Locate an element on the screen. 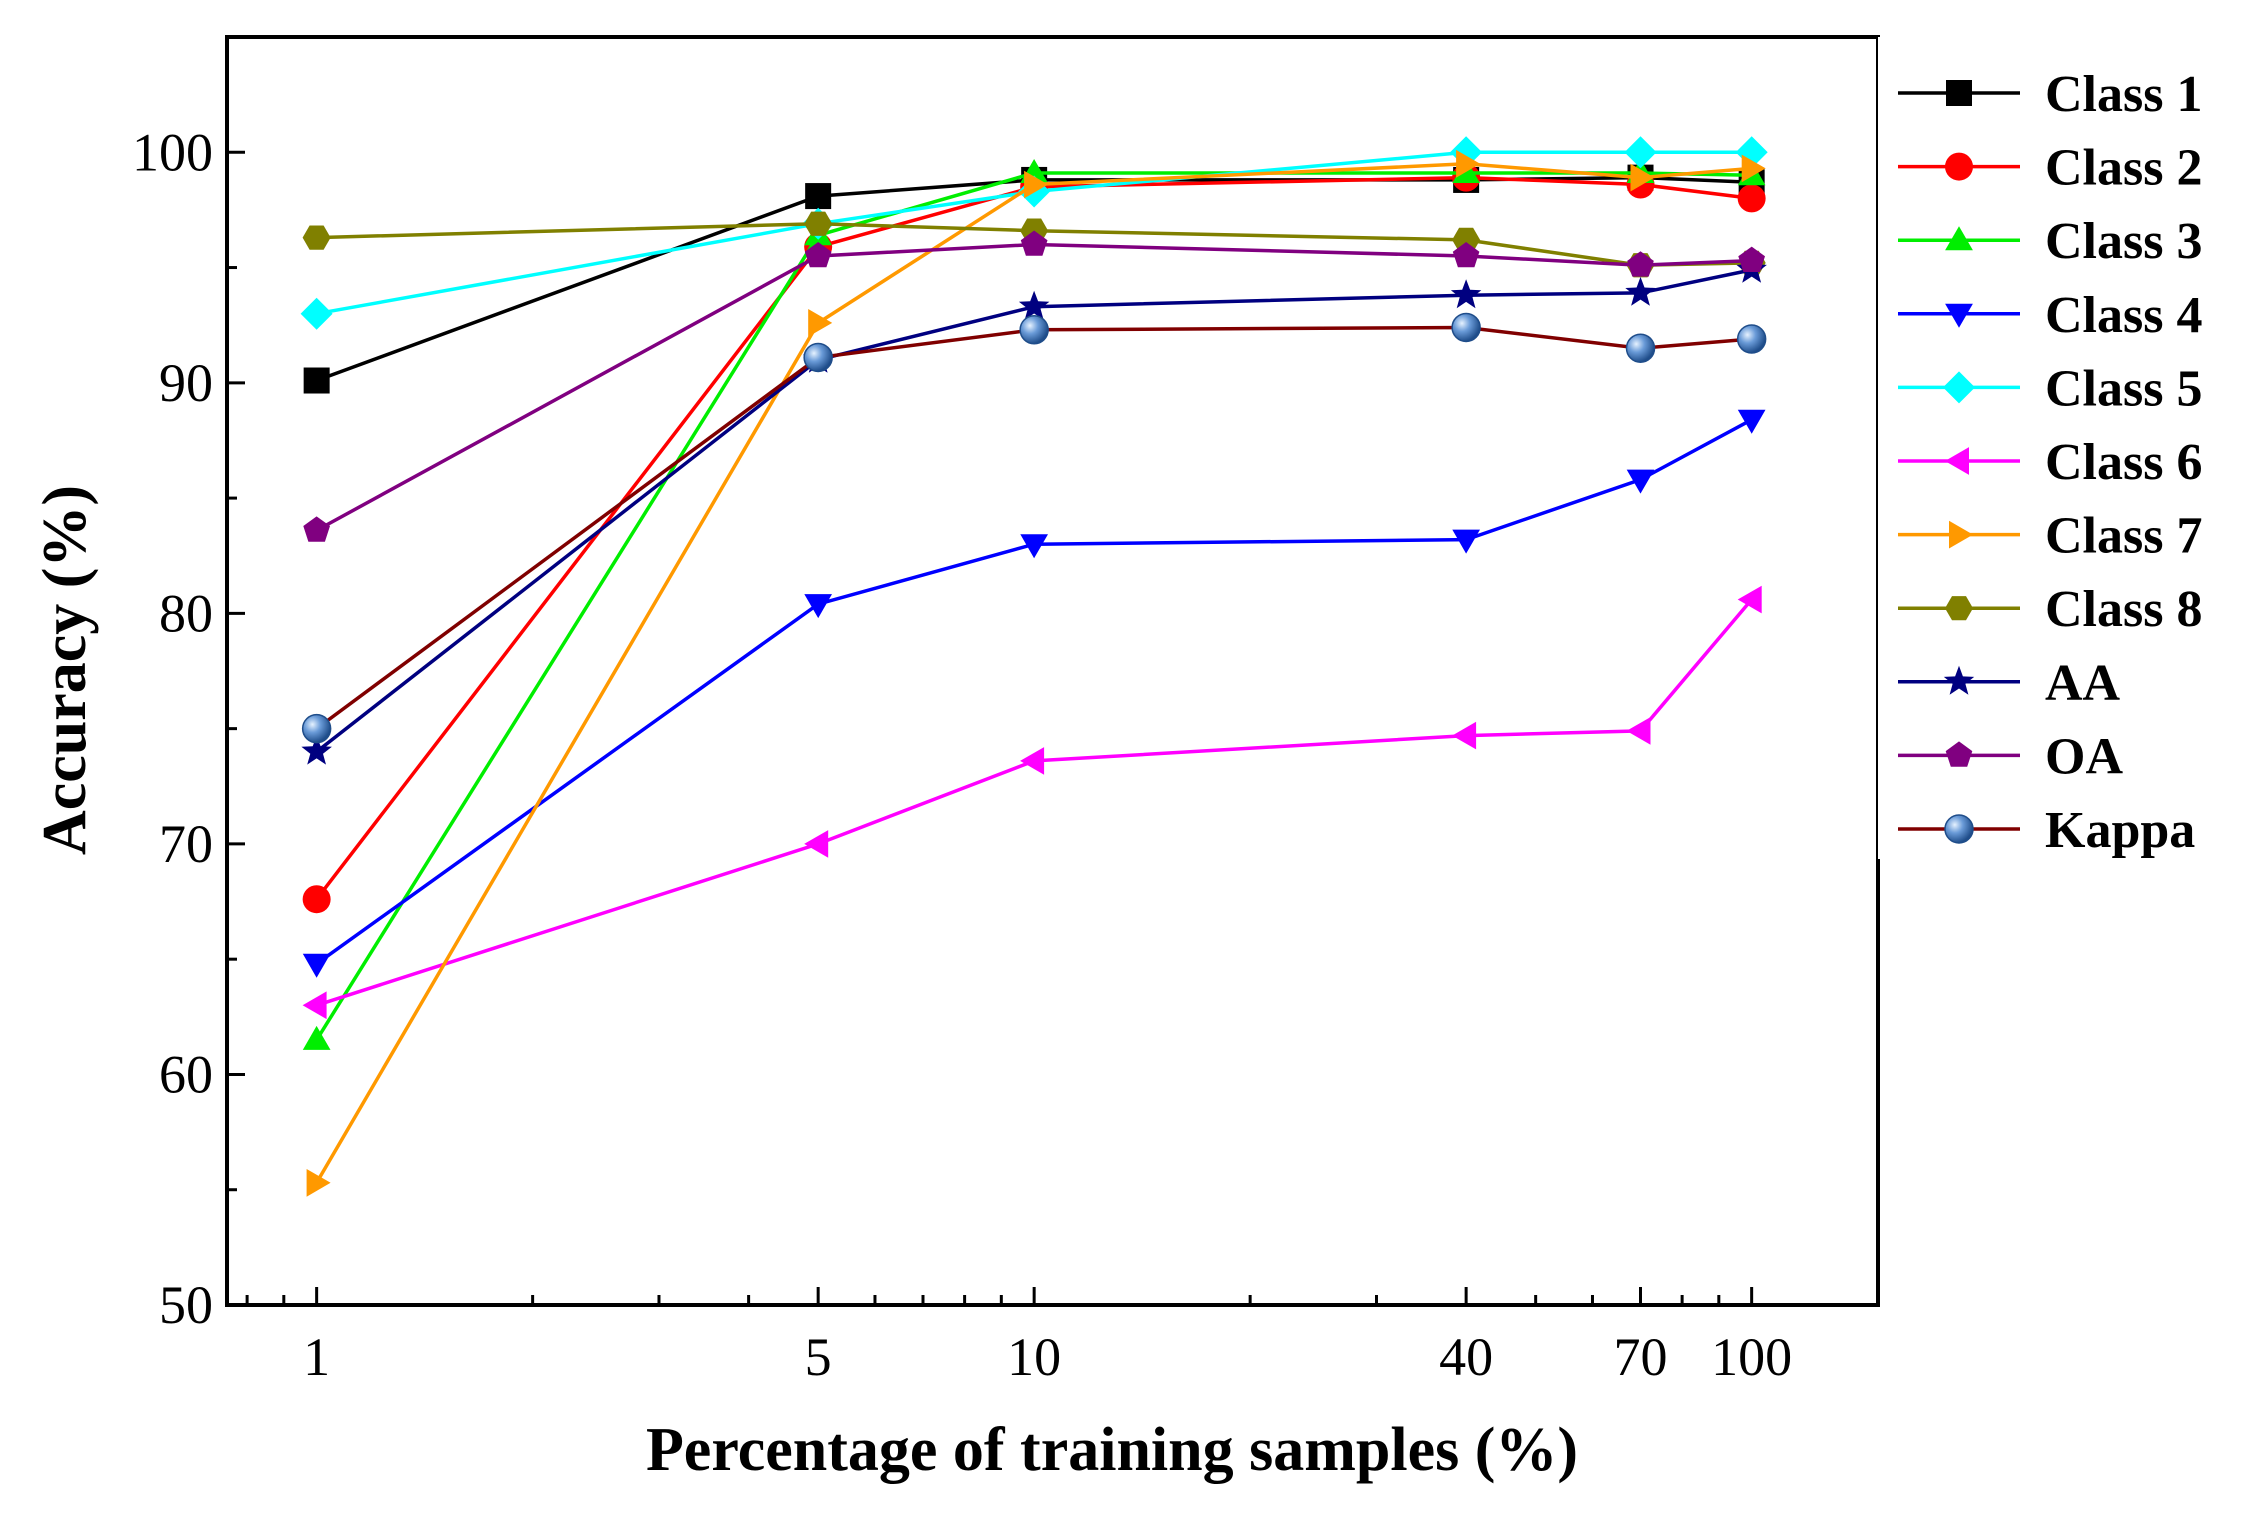  series-oa is located at coordinates (1034, 386).